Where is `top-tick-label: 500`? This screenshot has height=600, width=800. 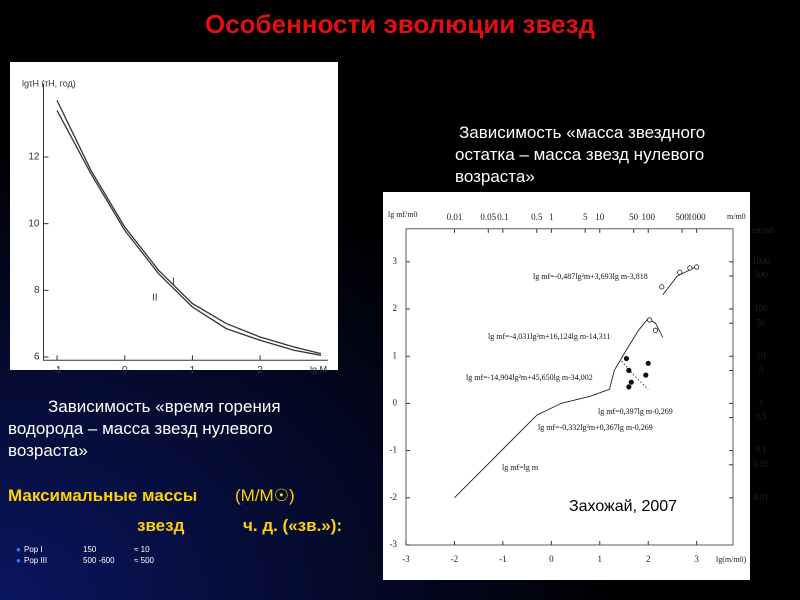 top-tick-label: 500 is located at coordinates (682, 217).